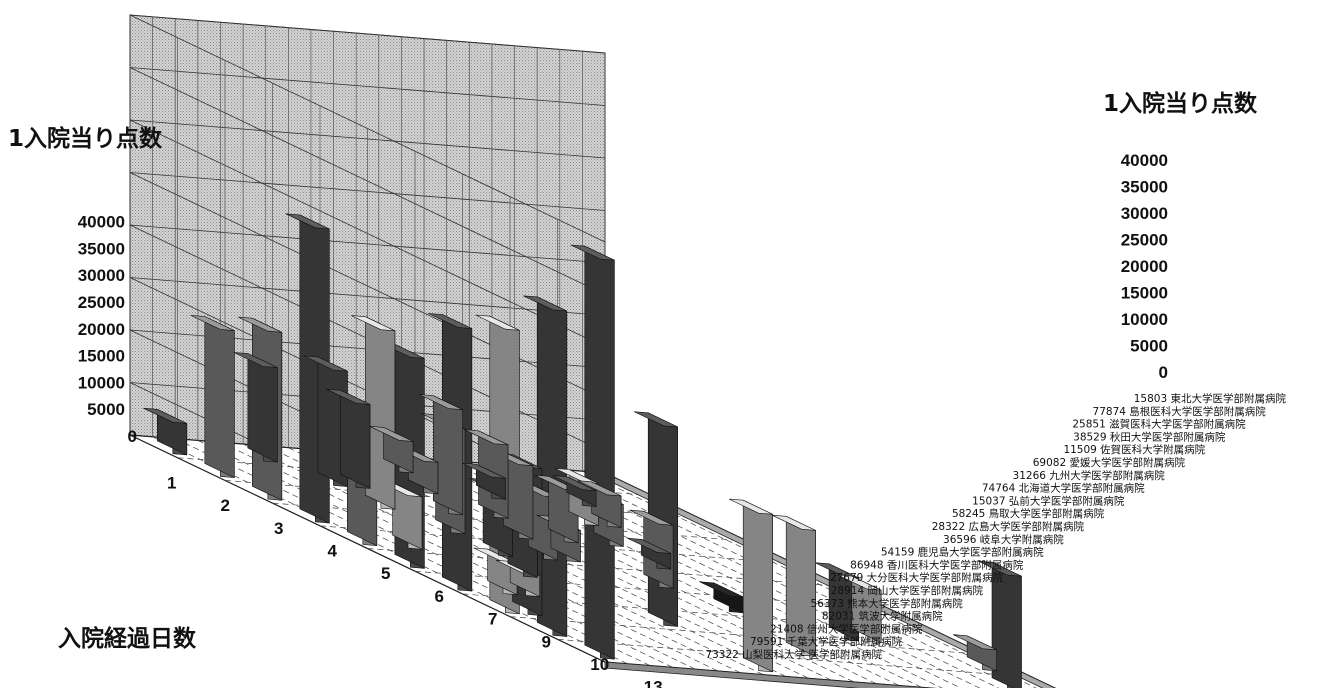  I want to click on hospital-tick: 36596 岐阜大学附属病院, so click(1003, 539).